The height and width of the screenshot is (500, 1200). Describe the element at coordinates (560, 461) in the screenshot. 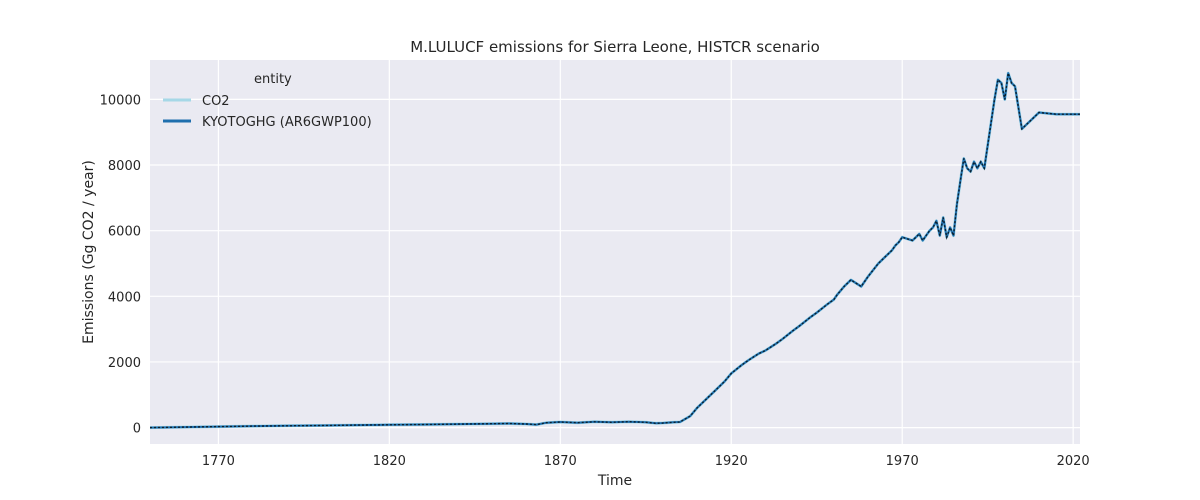

I see `x-tick-label: 1870` at that location.